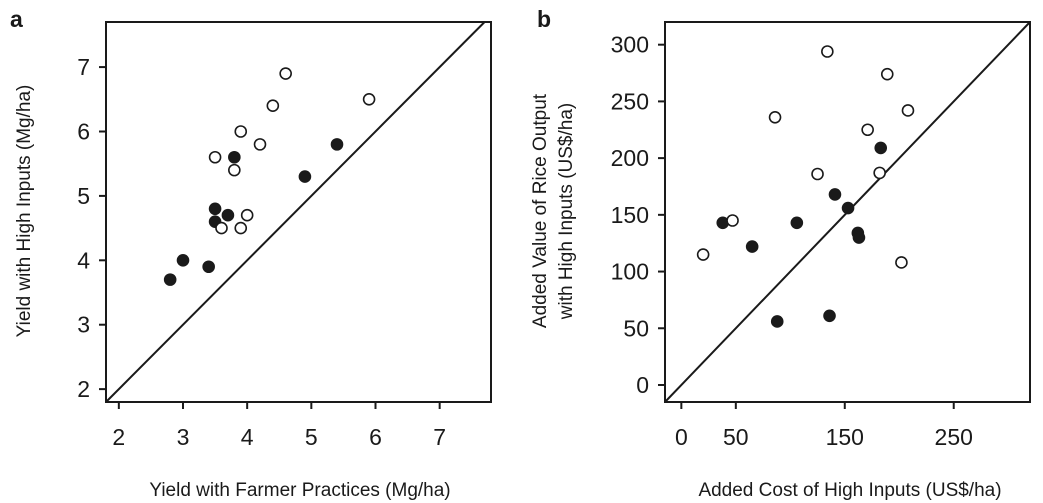 This screenshot has height=503, width=1043. Describe the element at coordinates (736, 437) in the screenshot. I see `panel-b-x-tick-label: 50` at that location.